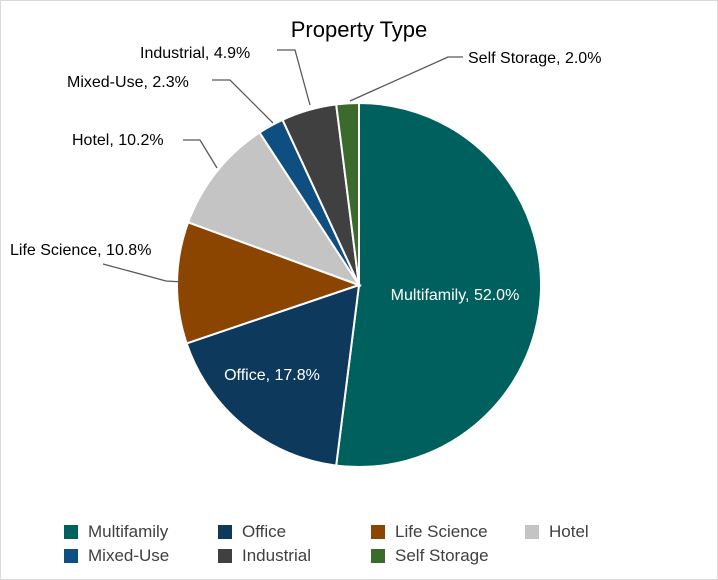 The image size is (718, 580). Describe the element at coordinates (347, 193) in the screenshot. I see `pie-slice-self-storage` at that location.